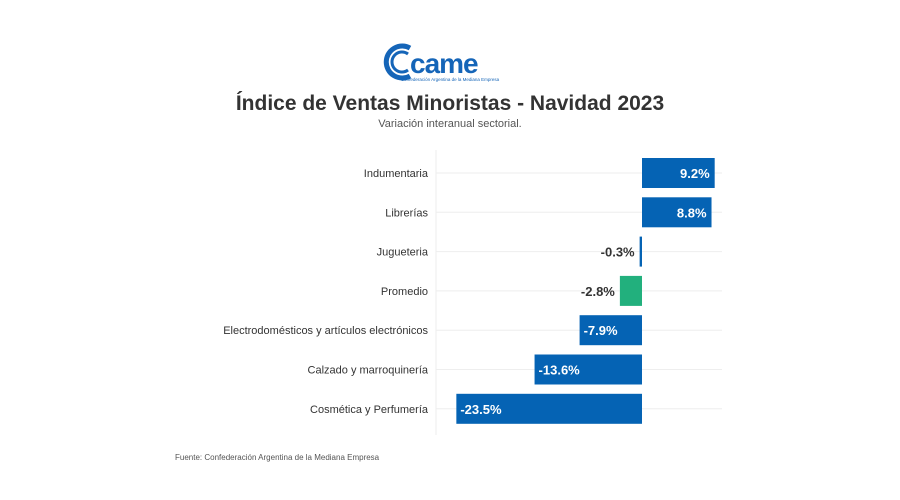 This screenshot has width=900, height=500. What do you see at coordinates (404, 292) in the screenshot?
I see `category-label: Promedio` at bounding box center [404, 292].